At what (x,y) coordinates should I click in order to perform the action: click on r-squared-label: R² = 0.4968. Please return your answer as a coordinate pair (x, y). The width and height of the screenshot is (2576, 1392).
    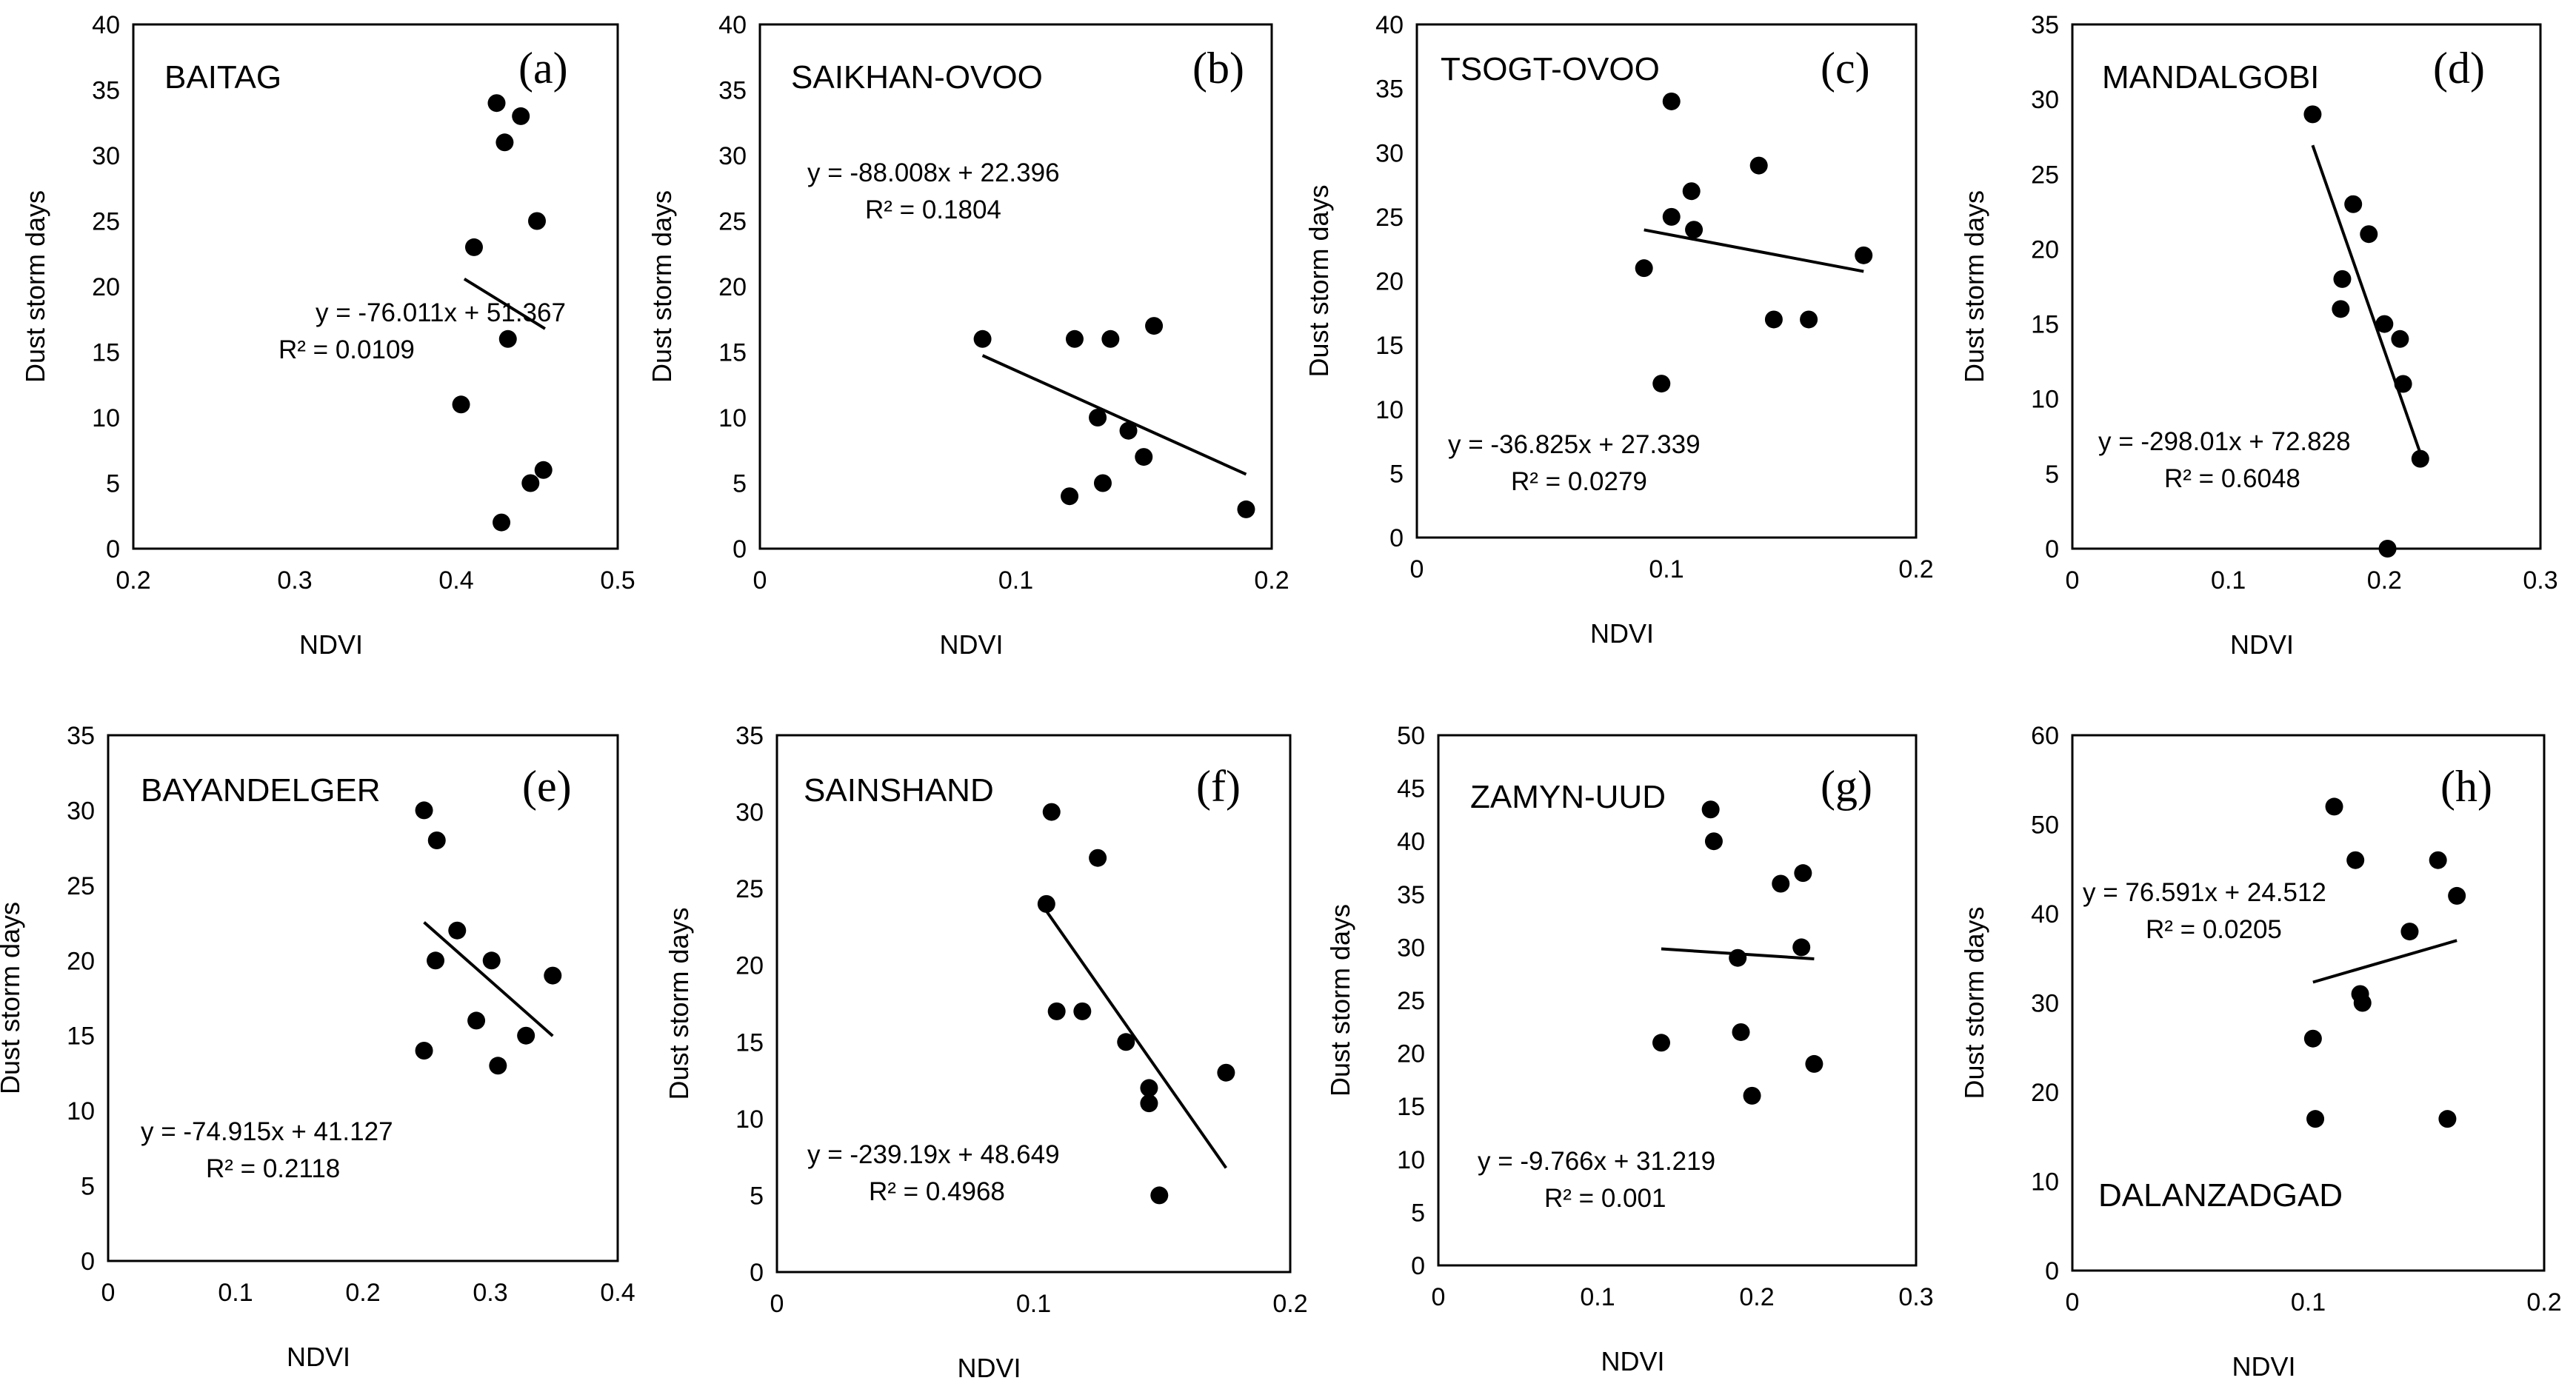
    Looking at the image, I should click on (937, 1191).